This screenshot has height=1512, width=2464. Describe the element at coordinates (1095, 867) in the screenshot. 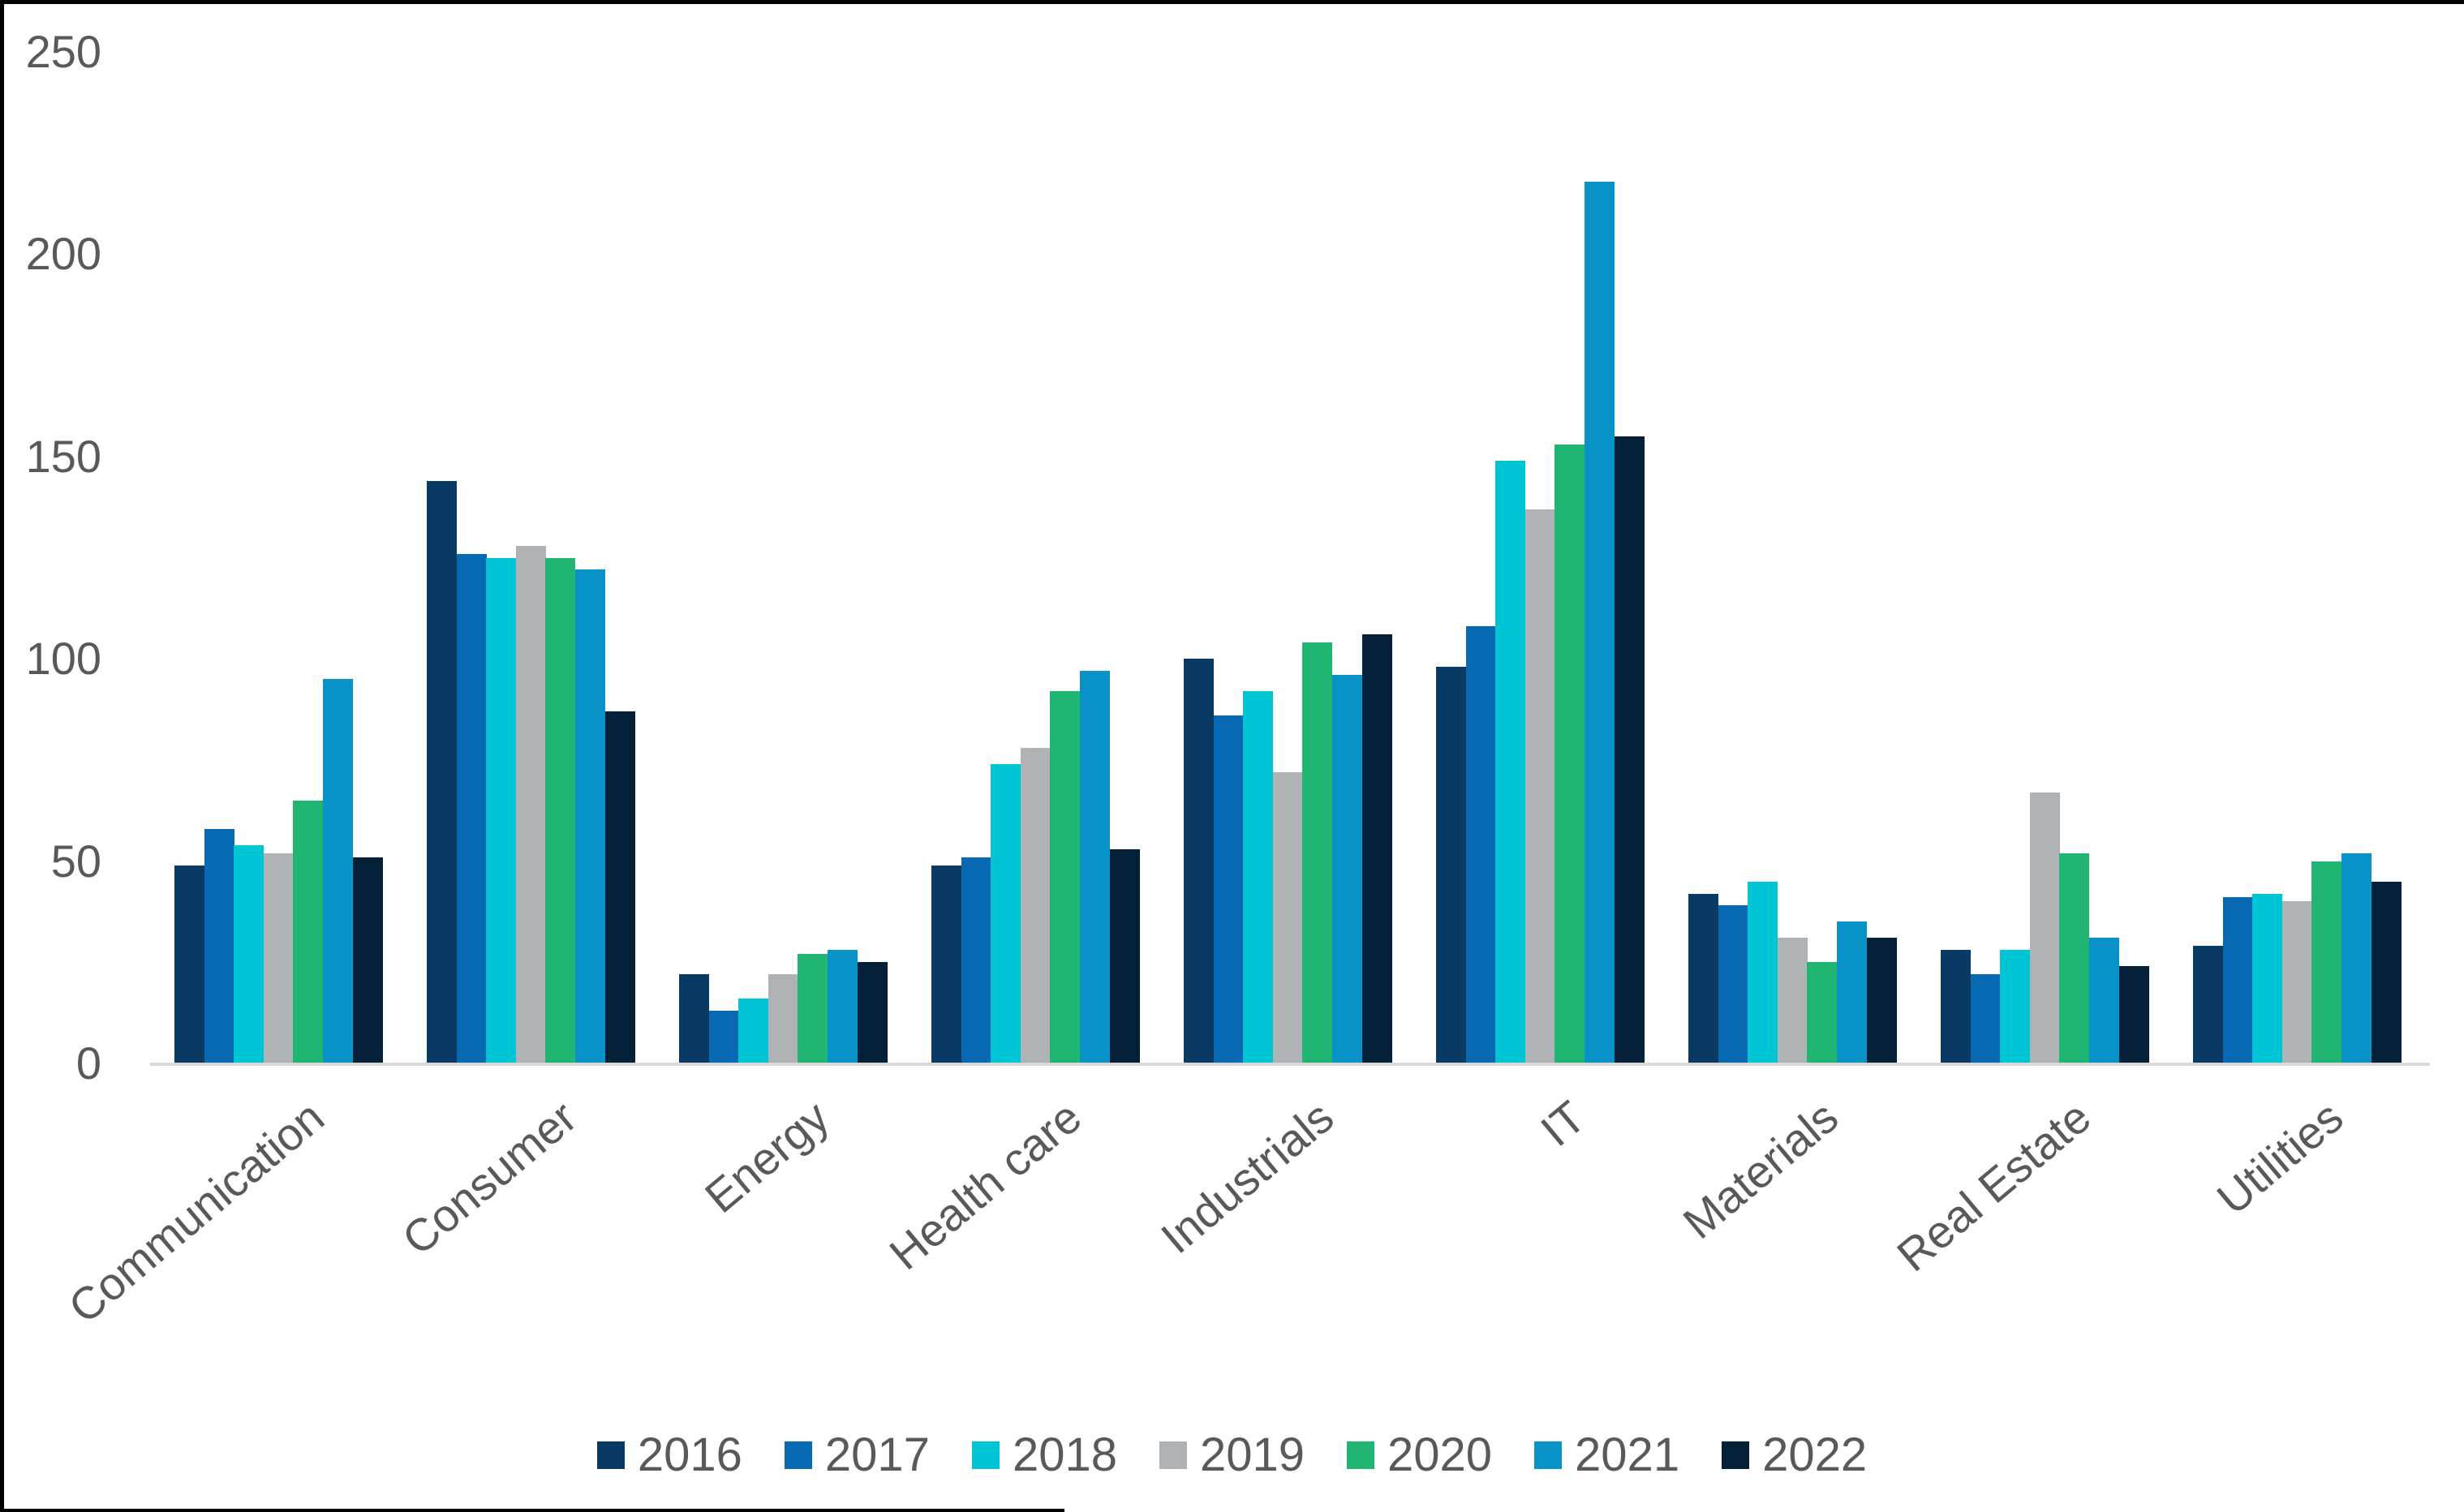

I see `bar-2021-health-care` at that location.